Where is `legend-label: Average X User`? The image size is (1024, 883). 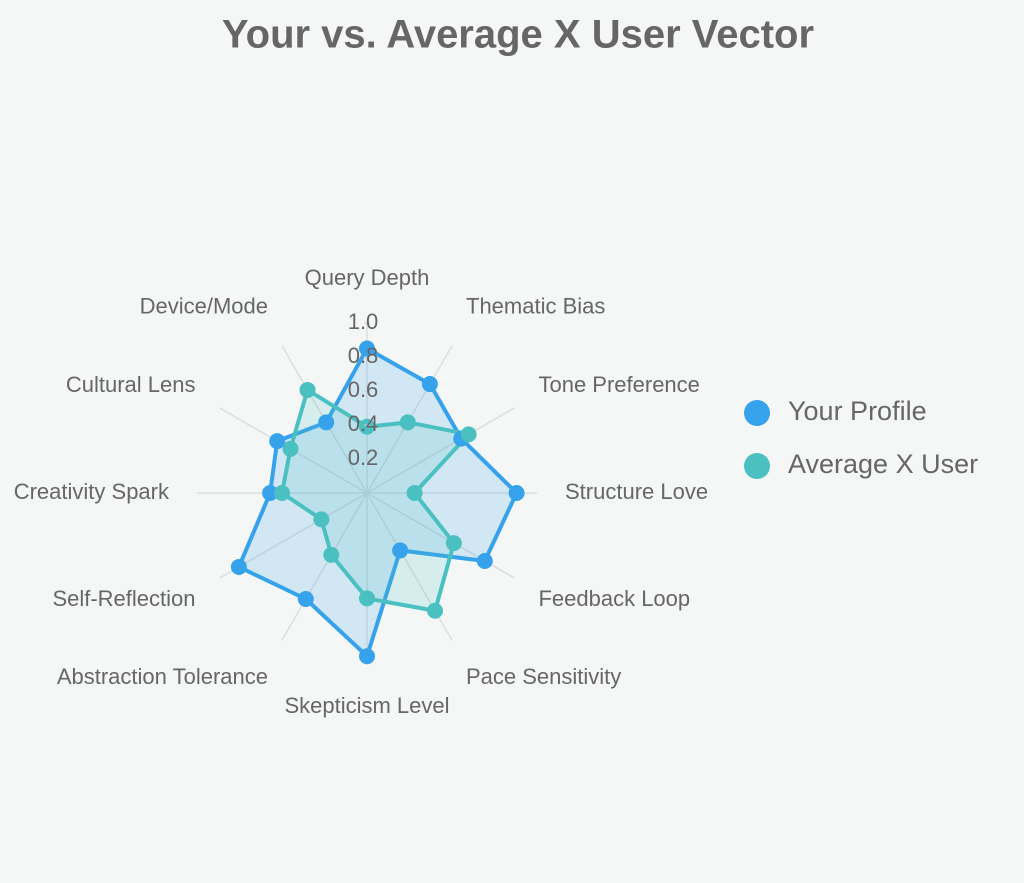
legend-label: Average X User is located at coordinates (883, 464).